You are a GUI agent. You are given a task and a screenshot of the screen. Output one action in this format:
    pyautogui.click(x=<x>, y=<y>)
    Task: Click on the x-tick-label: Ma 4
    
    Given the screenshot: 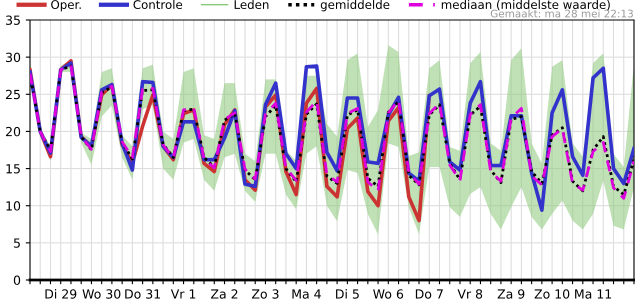 What is the action you would take?
    pyautogui.click(x=306, y=294)
    